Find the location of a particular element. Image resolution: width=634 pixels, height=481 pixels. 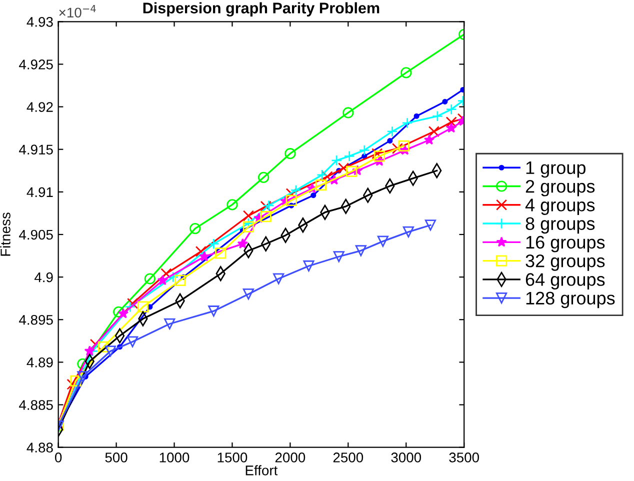

legend-label: 128 groups is located at coordinates (570, 300).